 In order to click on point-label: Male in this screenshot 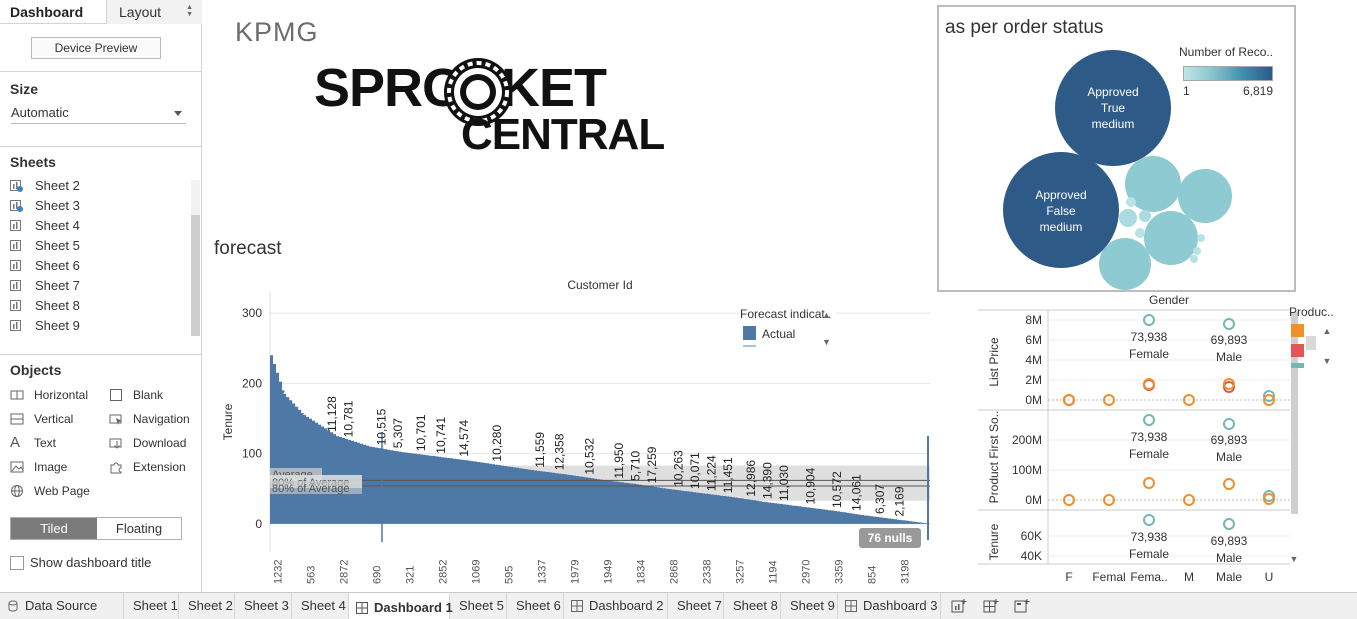, I will do `click(1229, 357)`.